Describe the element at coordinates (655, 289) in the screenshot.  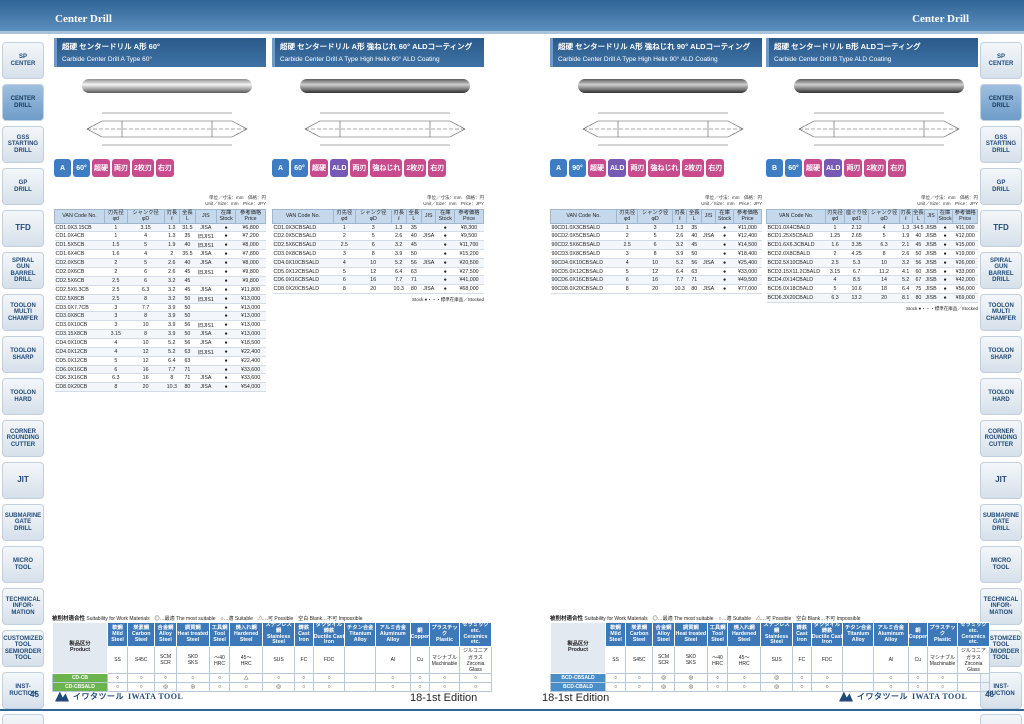
I see `table-cell: 20` at that location.